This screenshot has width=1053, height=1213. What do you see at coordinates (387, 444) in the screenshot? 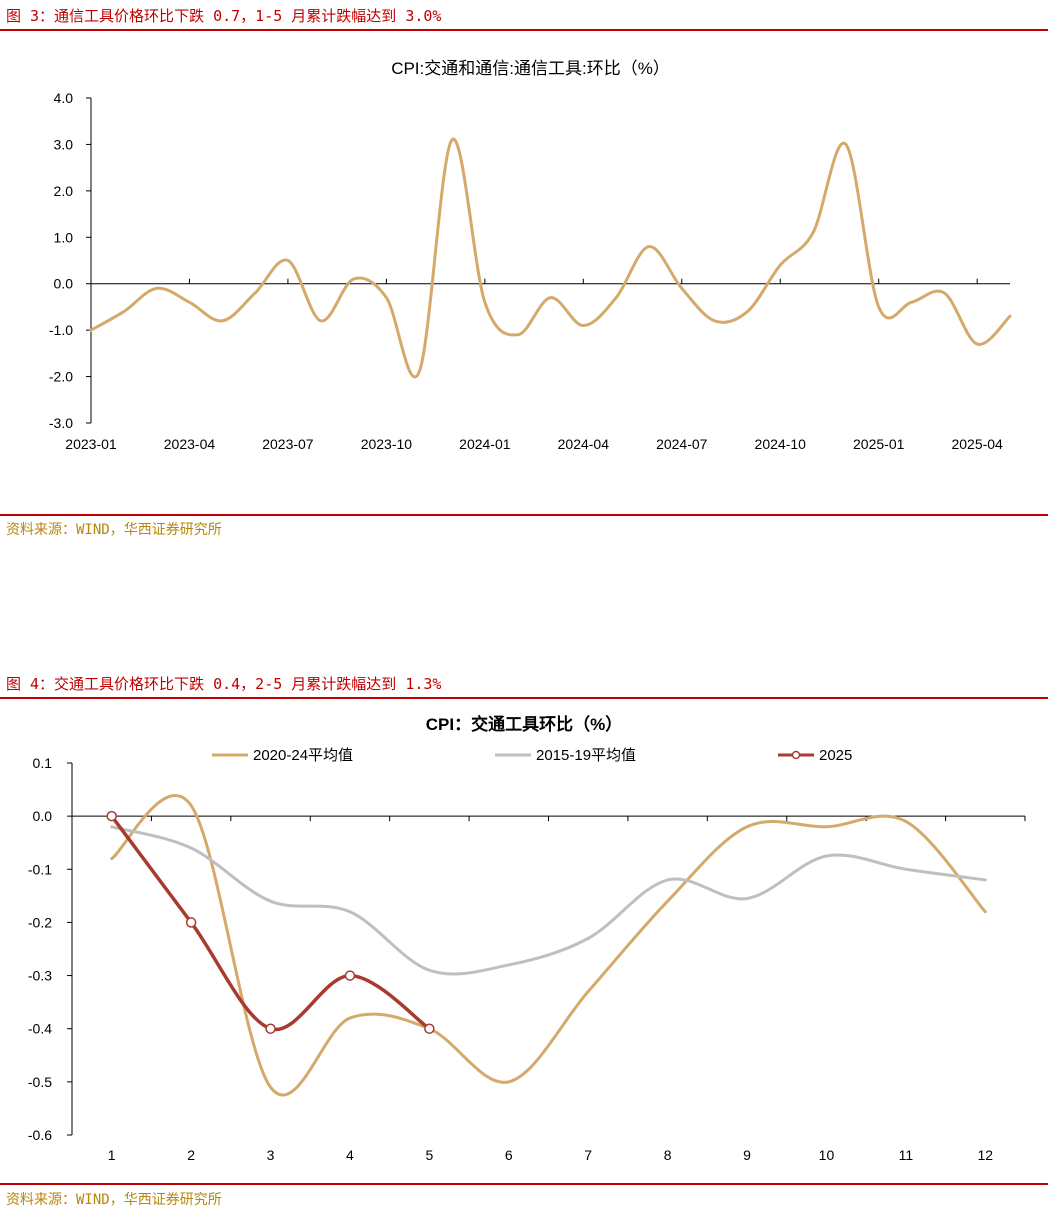
I see `x-tick-label: 2023-10` at bounding box center [387, 444].